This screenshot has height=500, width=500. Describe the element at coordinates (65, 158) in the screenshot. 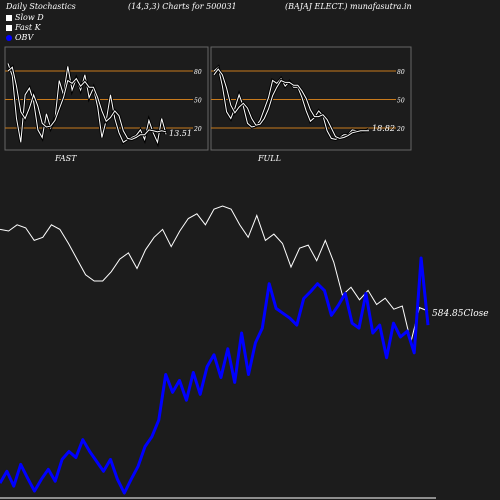

I see `fast-panel-caption: FAST` at that location.